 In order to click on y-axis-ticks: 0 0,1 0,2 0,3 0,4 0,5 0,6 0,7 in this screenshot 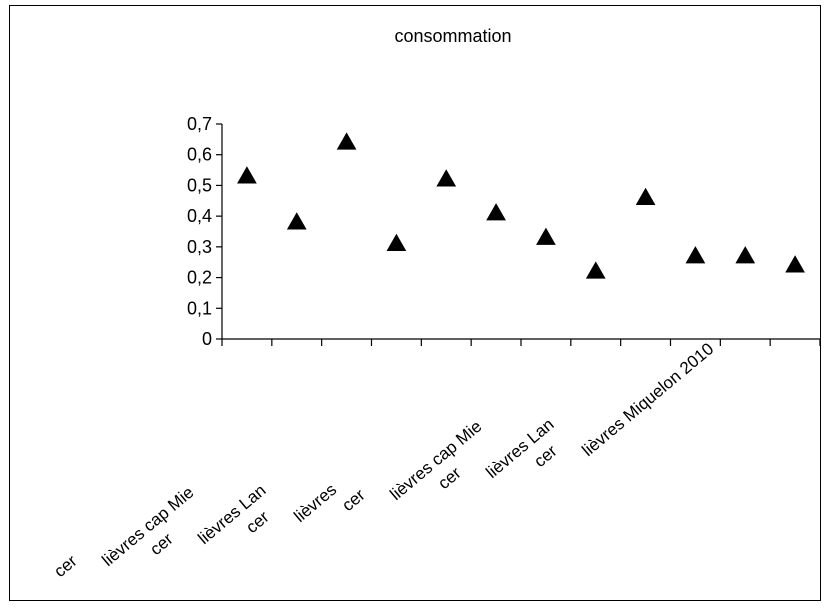, I will do `click(204, 231)`.